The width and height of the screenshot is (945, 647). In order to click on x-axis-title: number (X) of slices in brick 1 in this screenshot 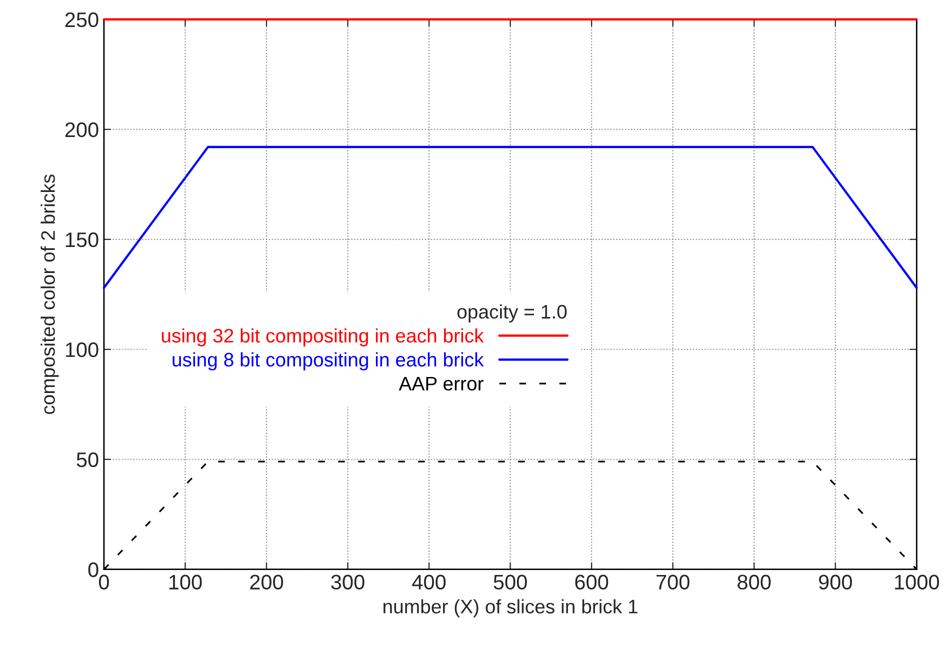, I will do `click(511, 608)`.